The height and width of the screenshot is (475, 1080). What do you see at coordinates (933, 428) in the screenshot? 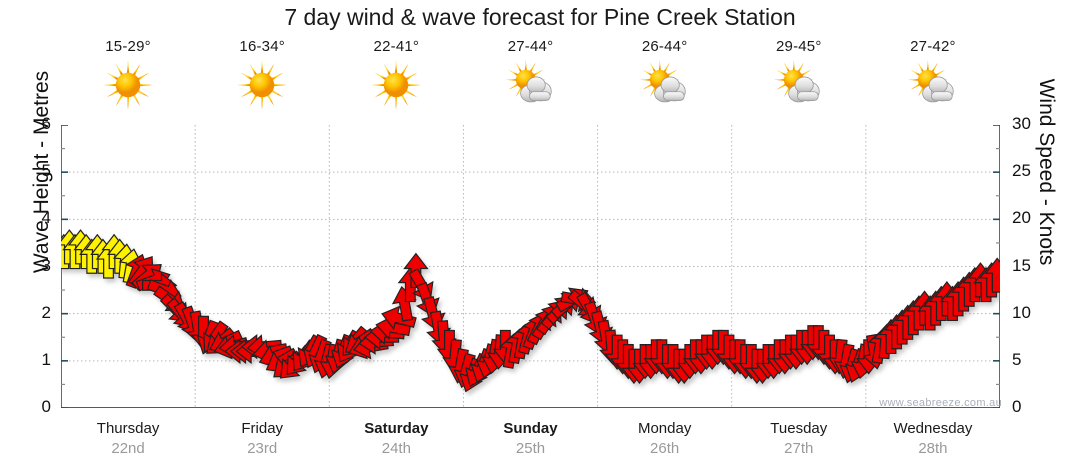
I see `day-of-week: Wednesday` at bounding box center [933, 428].